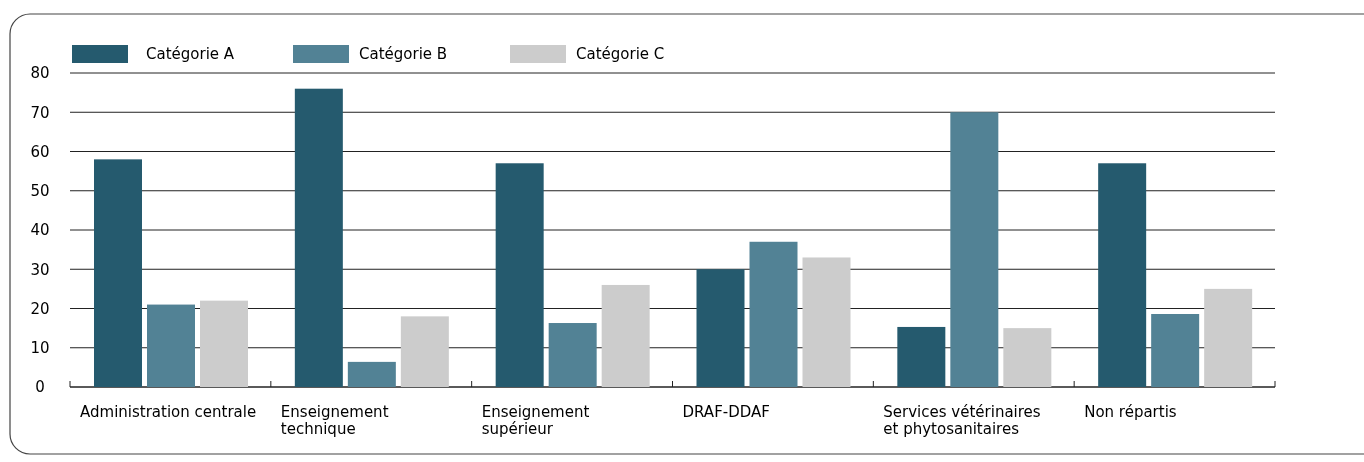 The image size is (1364, 462). What do you see at coordinates (190, 54) in the screenshot?
I see `legend-label: Catégorie A` at bounding box center [190, 54].